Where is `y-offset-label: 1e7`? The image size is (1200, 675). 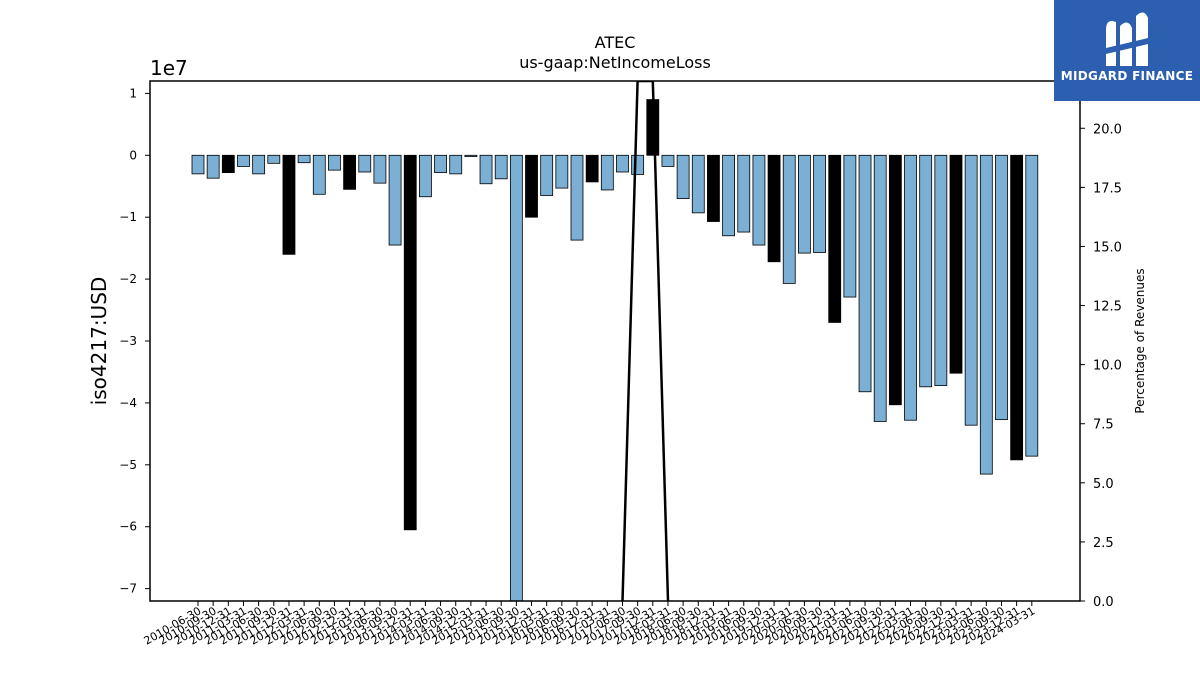
y-offset-label: 1e7 is located at coordinates (169, 68).